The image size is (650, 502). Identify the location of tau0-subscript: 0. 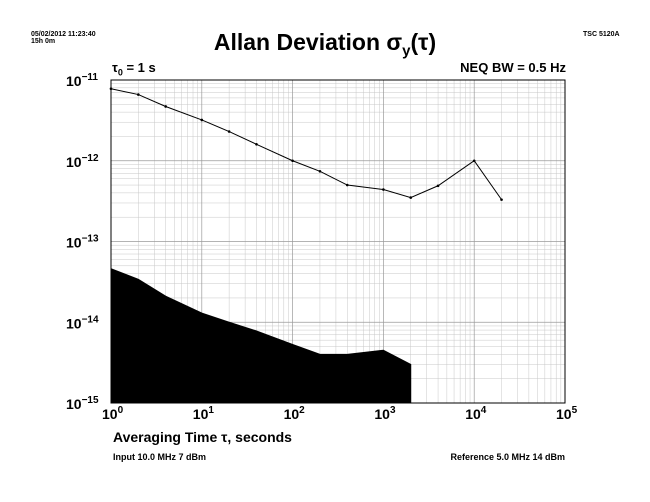
(120, 72).